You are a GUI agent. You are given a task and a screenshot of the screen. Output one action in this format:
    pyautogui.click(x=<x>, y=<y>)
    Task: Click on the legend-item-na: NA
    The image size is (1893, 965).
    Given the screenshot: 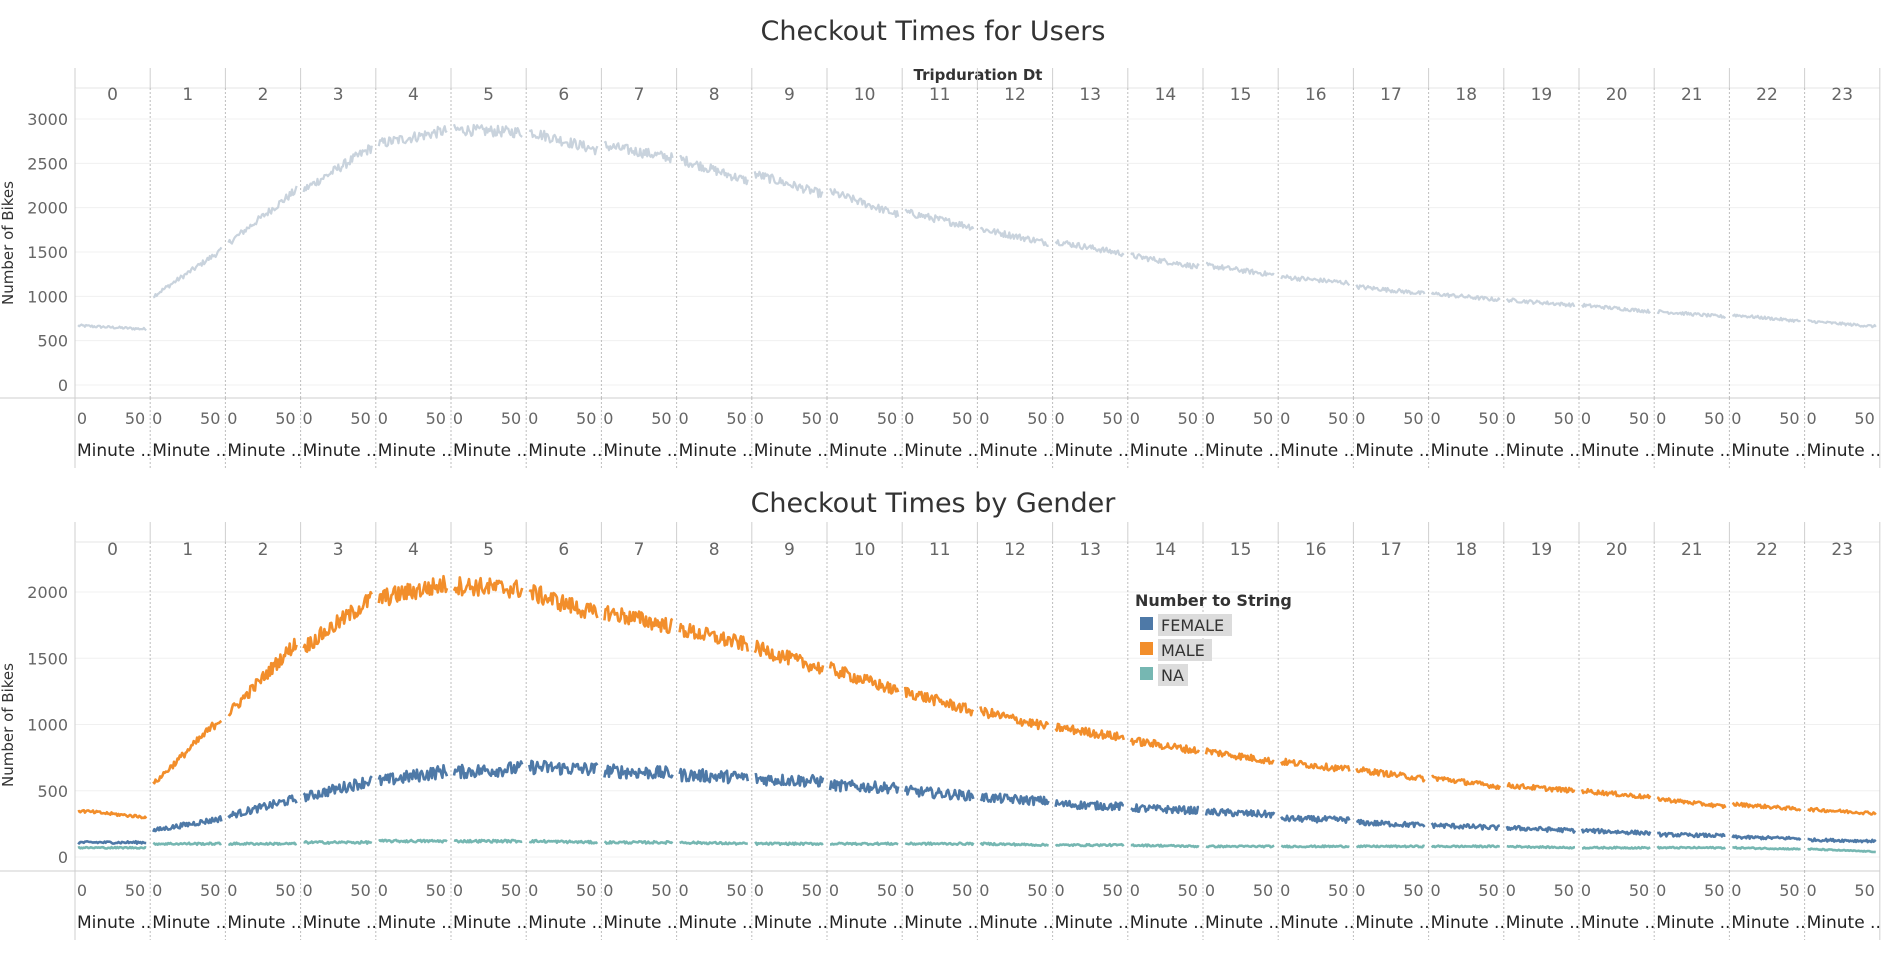 What is the action you would take?
    pyautogui.click(x=1164, y=675)
    